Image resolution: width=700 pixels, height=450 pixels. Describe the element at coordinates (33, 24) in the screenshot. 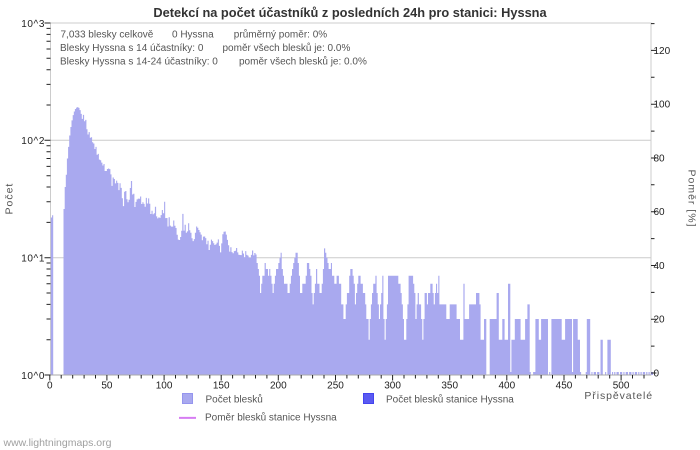

I see `svg-text: 10^3` at that location.